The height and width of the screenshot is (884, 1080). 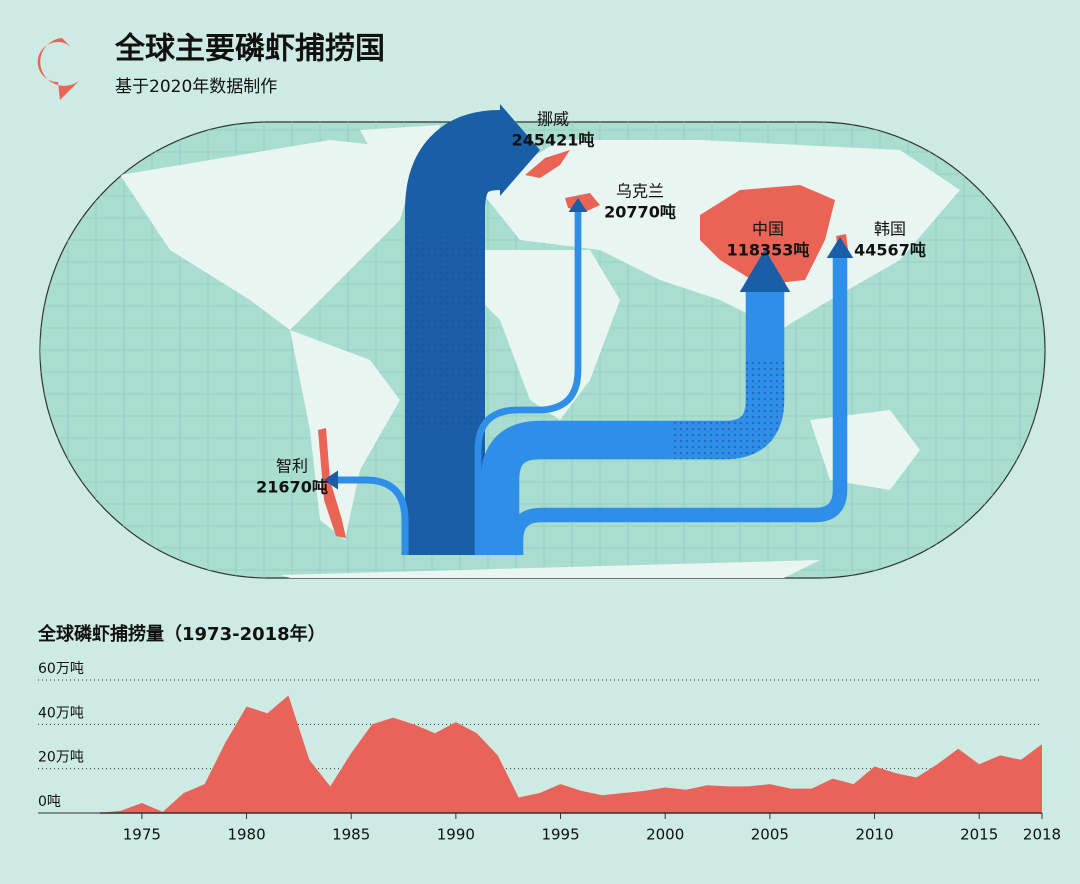 What do you see at coordinates (553, 119) in the screenshot?
I see `country-label: 挪威` at bounding box center [553, 119].